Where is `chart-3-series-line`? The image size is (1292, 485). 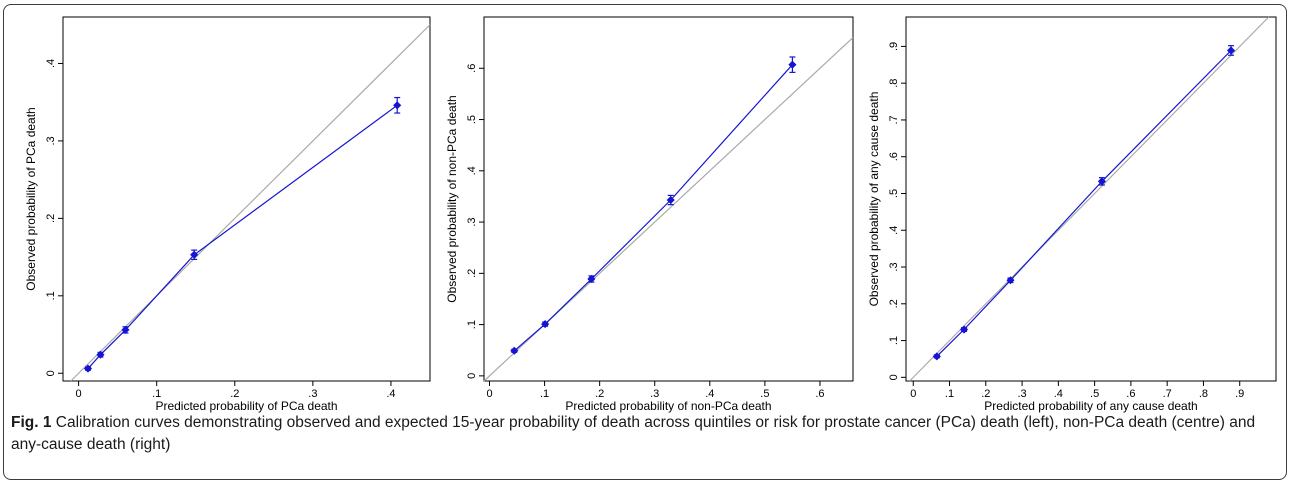 chart-3-series-line is located at coordinates (1084, 203).